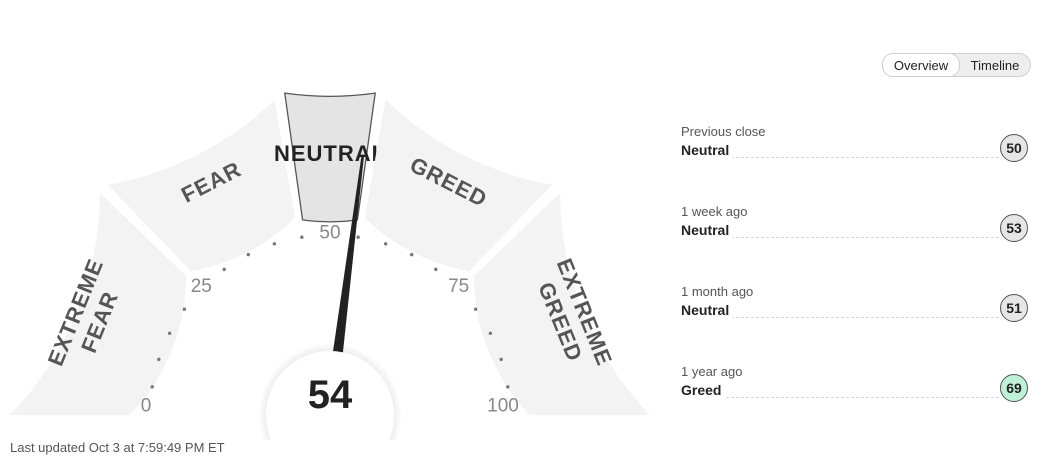 This screenshot has height=465, width=1043. I want to click on history-value-badge: 69, so click(1014, 388).